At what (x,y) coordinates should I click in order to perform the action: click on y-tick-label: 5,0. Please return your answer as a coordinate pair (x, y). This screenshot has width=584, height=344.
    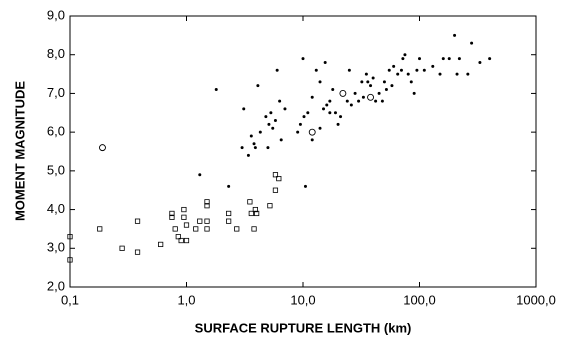
    Looking at the image, I should click on (56, 169).